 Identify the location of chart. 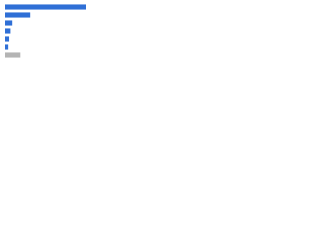
(45, 31).